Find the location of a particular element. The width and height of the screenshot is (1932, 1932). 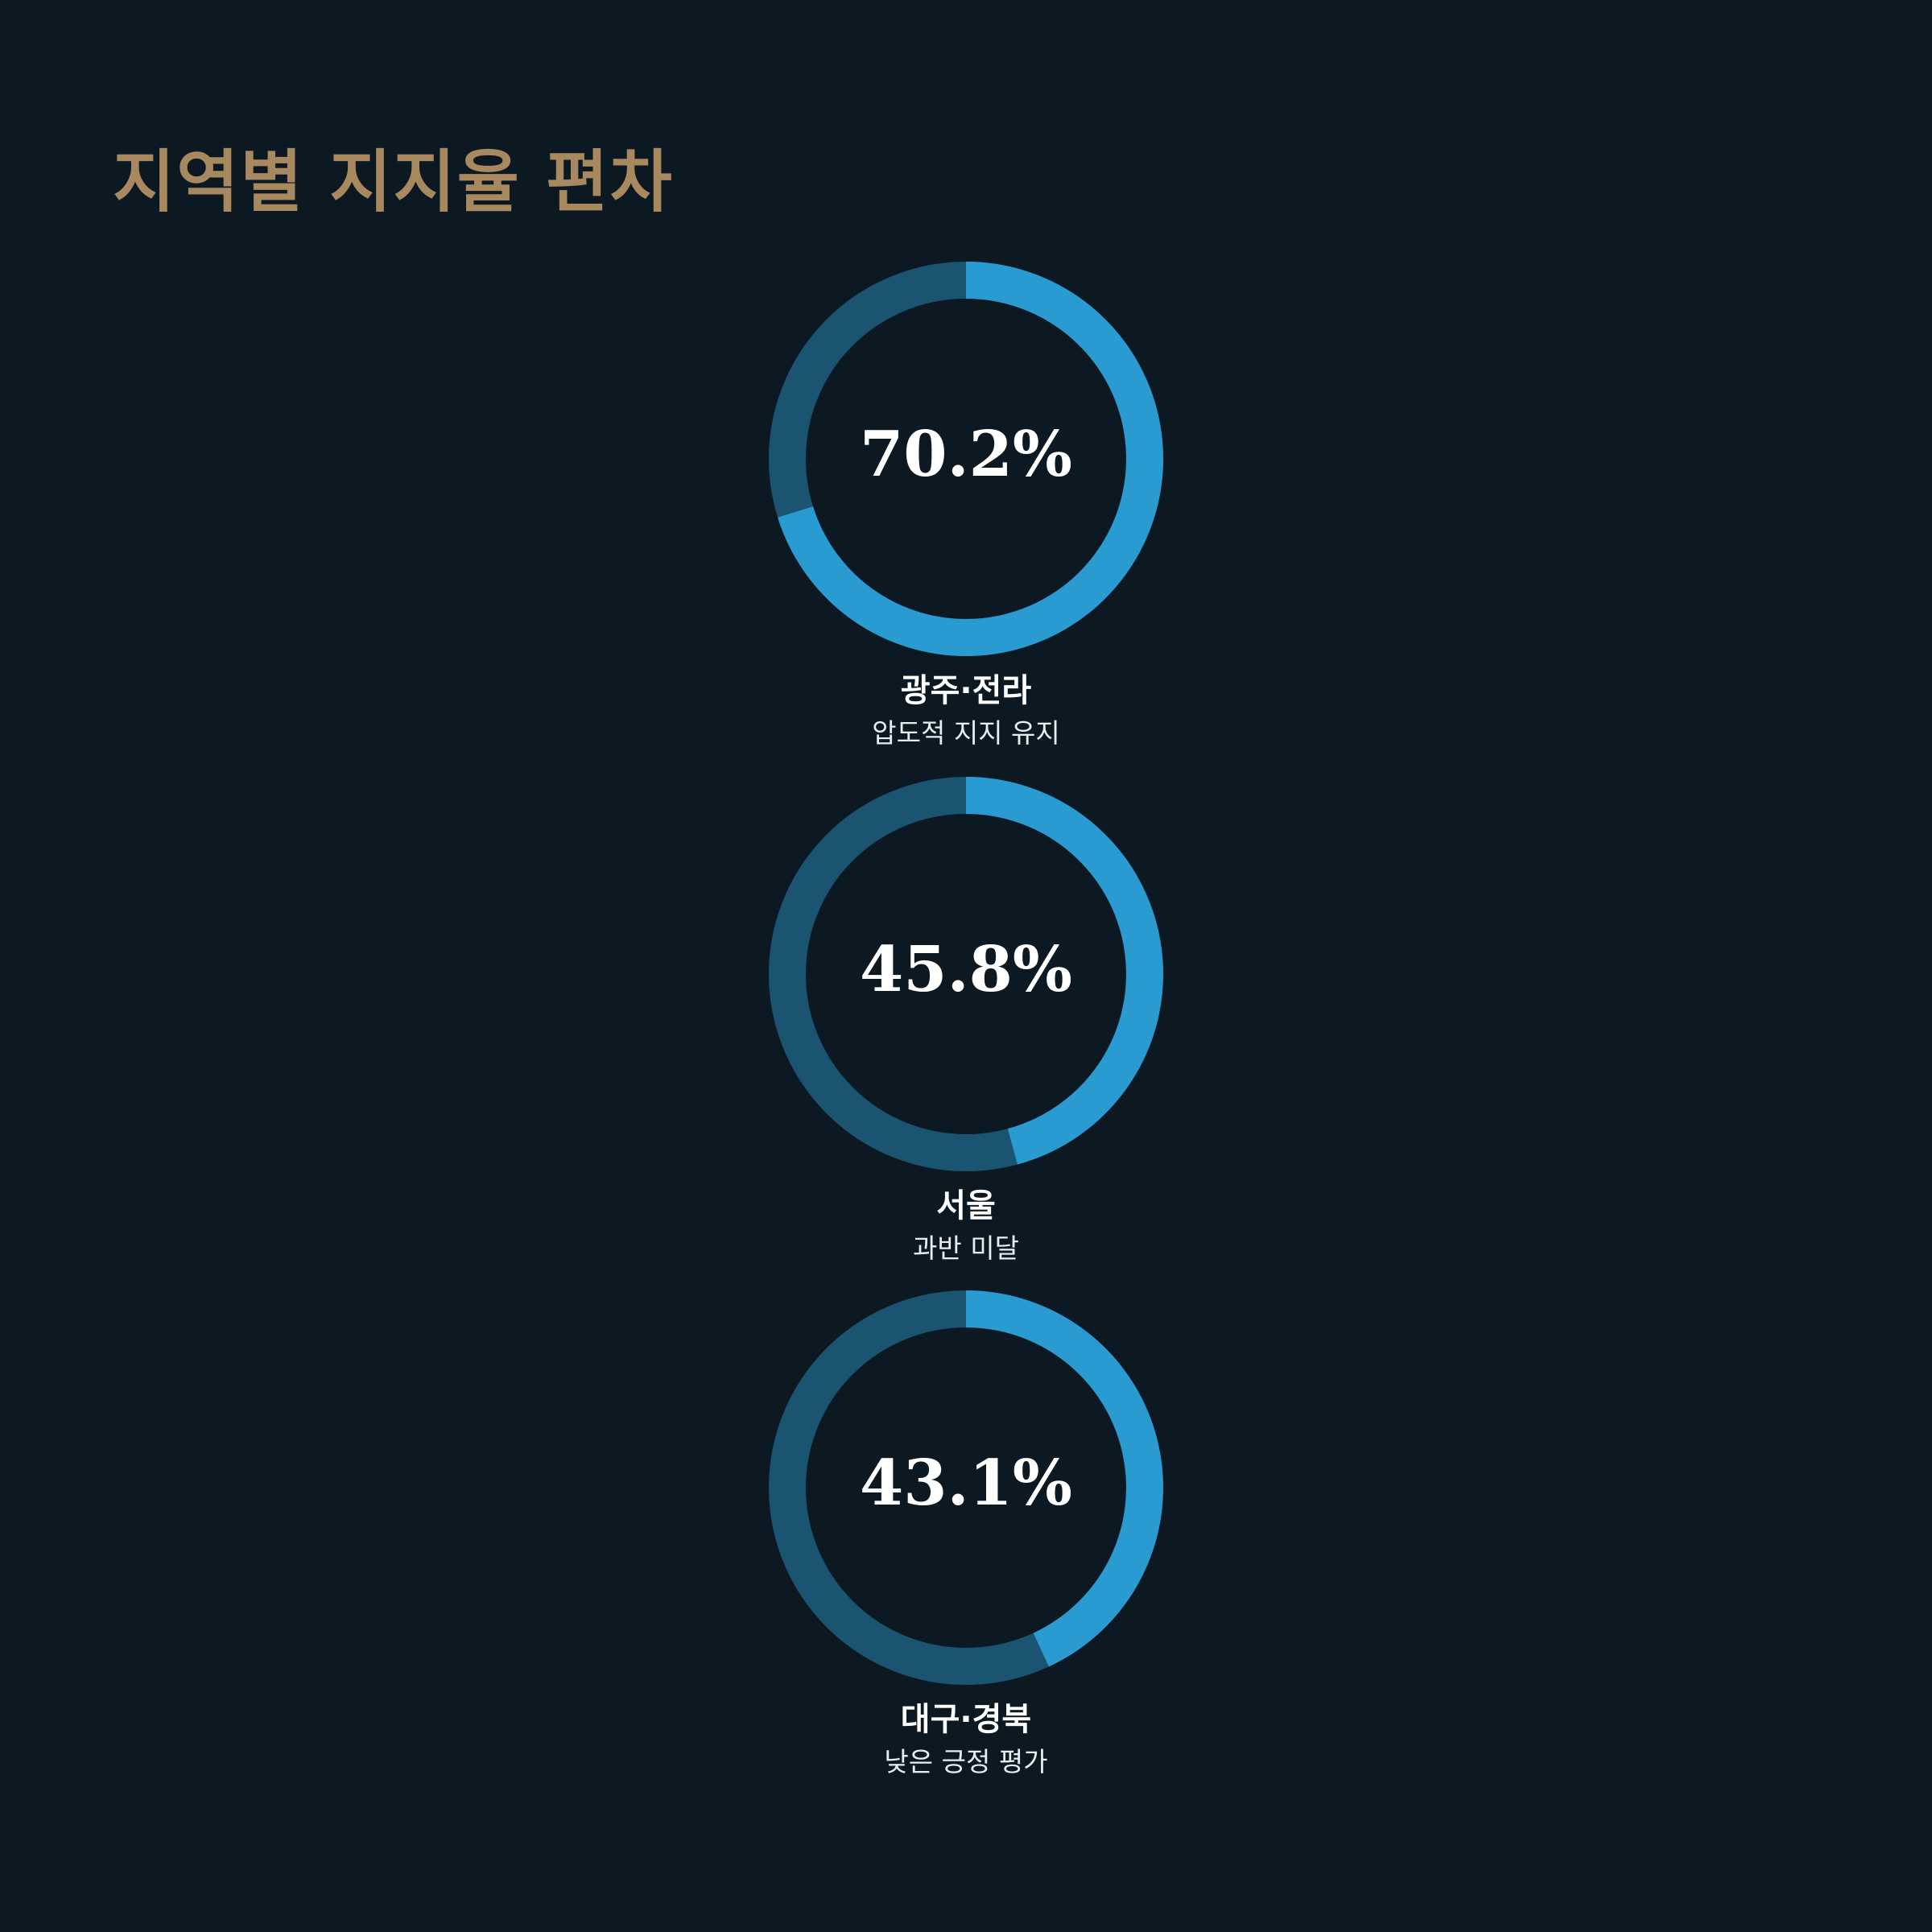

donut-arc-daegu-gyeongbuk is located at coordinates (1064, 1478).